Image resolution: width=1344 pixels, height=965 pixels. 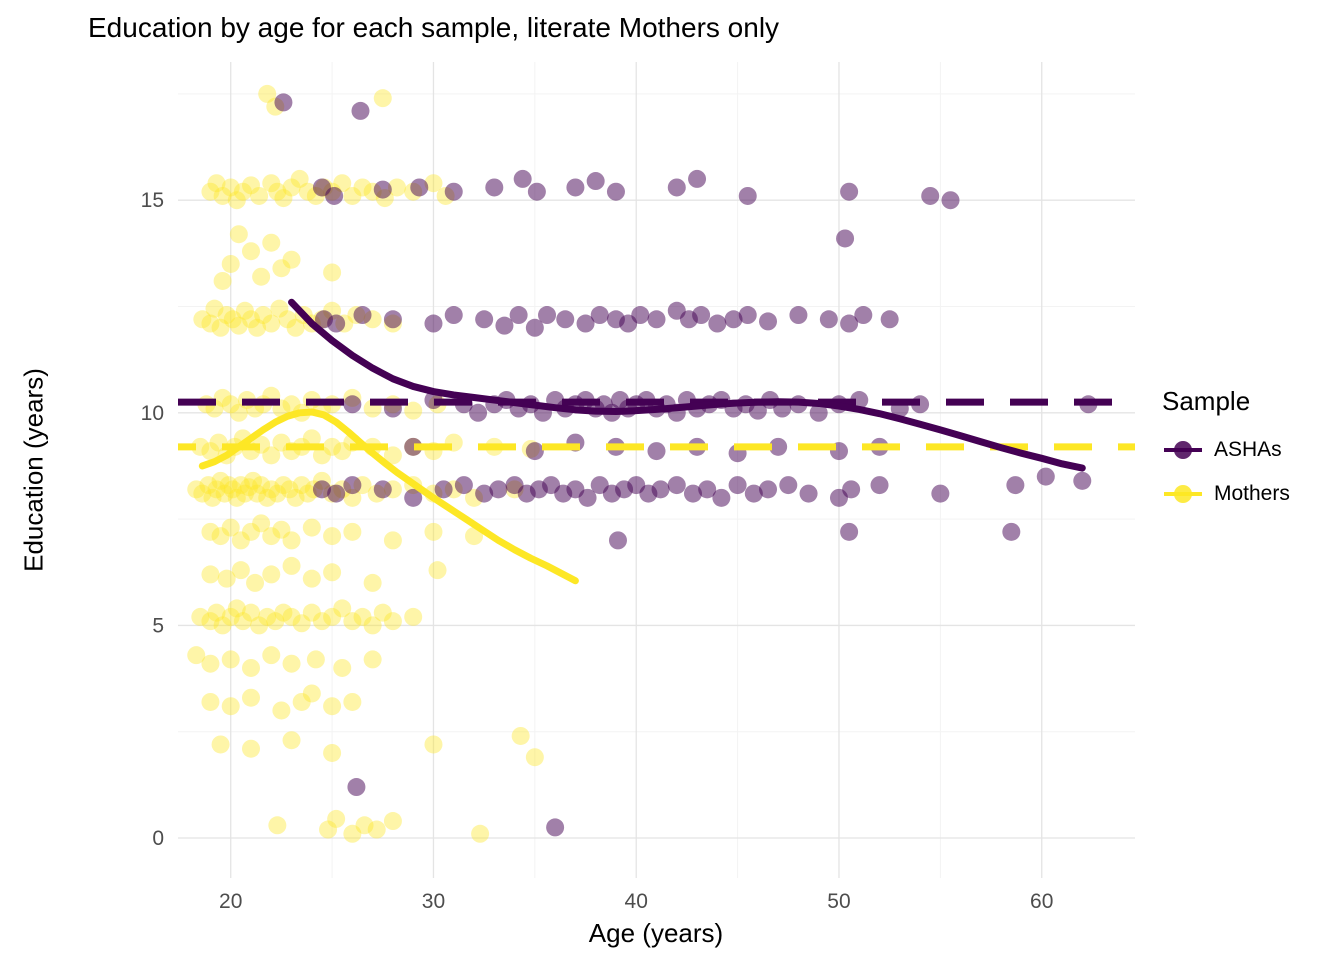 I want to click on legend-entry-ashas: ASHAs, so click(x=1226, y=450).